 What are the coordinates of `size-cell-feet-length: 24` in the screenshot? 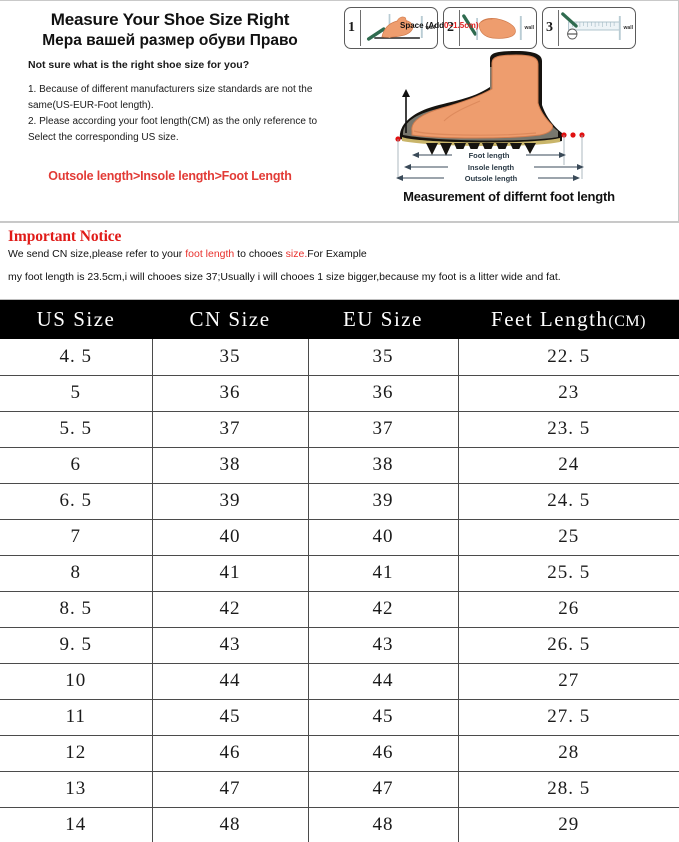 It's located at (568, 465).